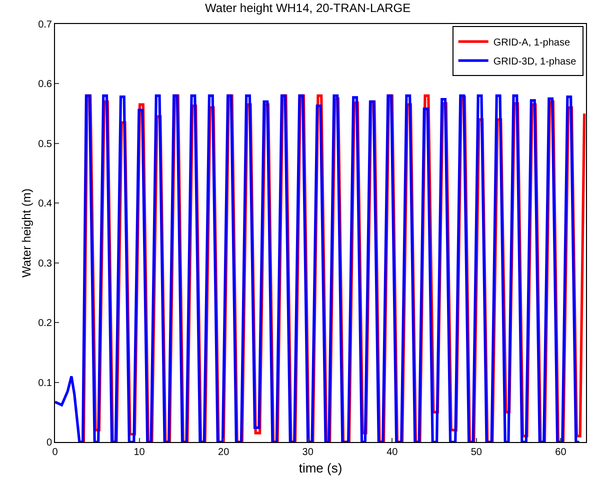 The image size is (592, 487). I want to click on x-tick-label: 10, so click(140, 452).